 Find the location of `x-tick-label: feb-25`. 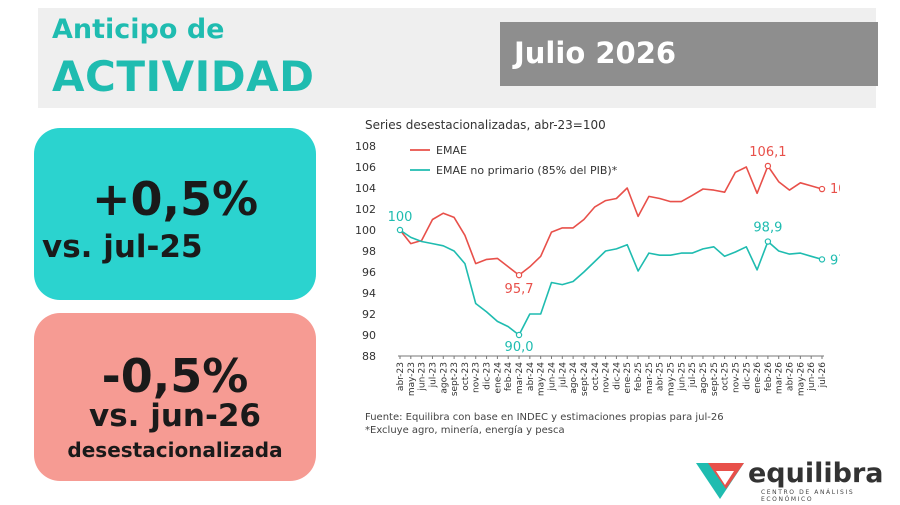

x-tick-label: feb-25 is located at coordinates (639, 376).